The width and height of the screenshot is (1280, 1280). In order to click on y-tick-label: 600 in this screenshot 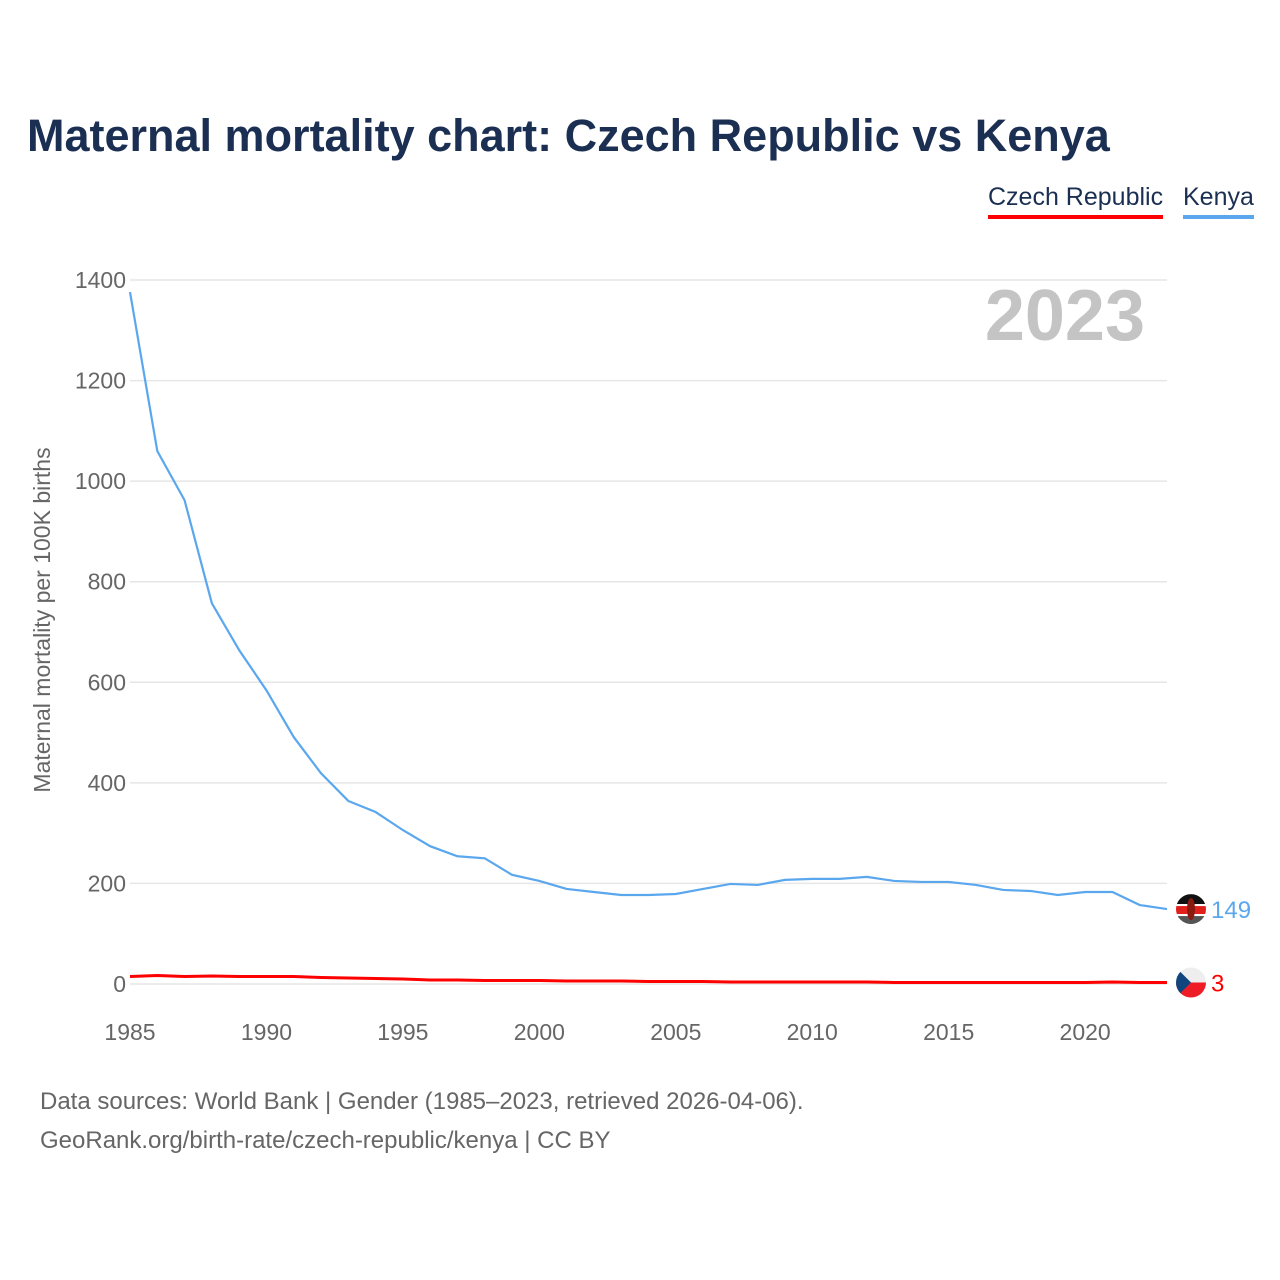, I will do `click(107, 682)`.